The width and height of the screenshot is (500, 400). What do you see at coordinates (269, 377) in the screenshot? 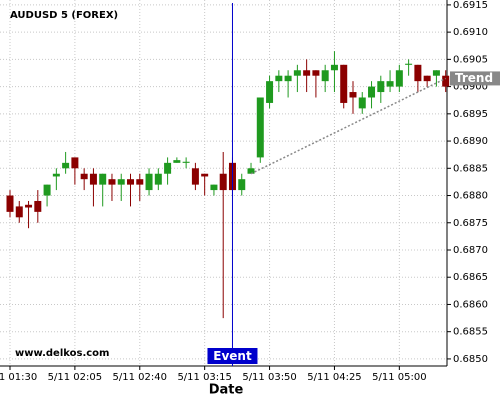
I see `x-tick-label: 5/11 03:50` at bounding box center [269, 377].